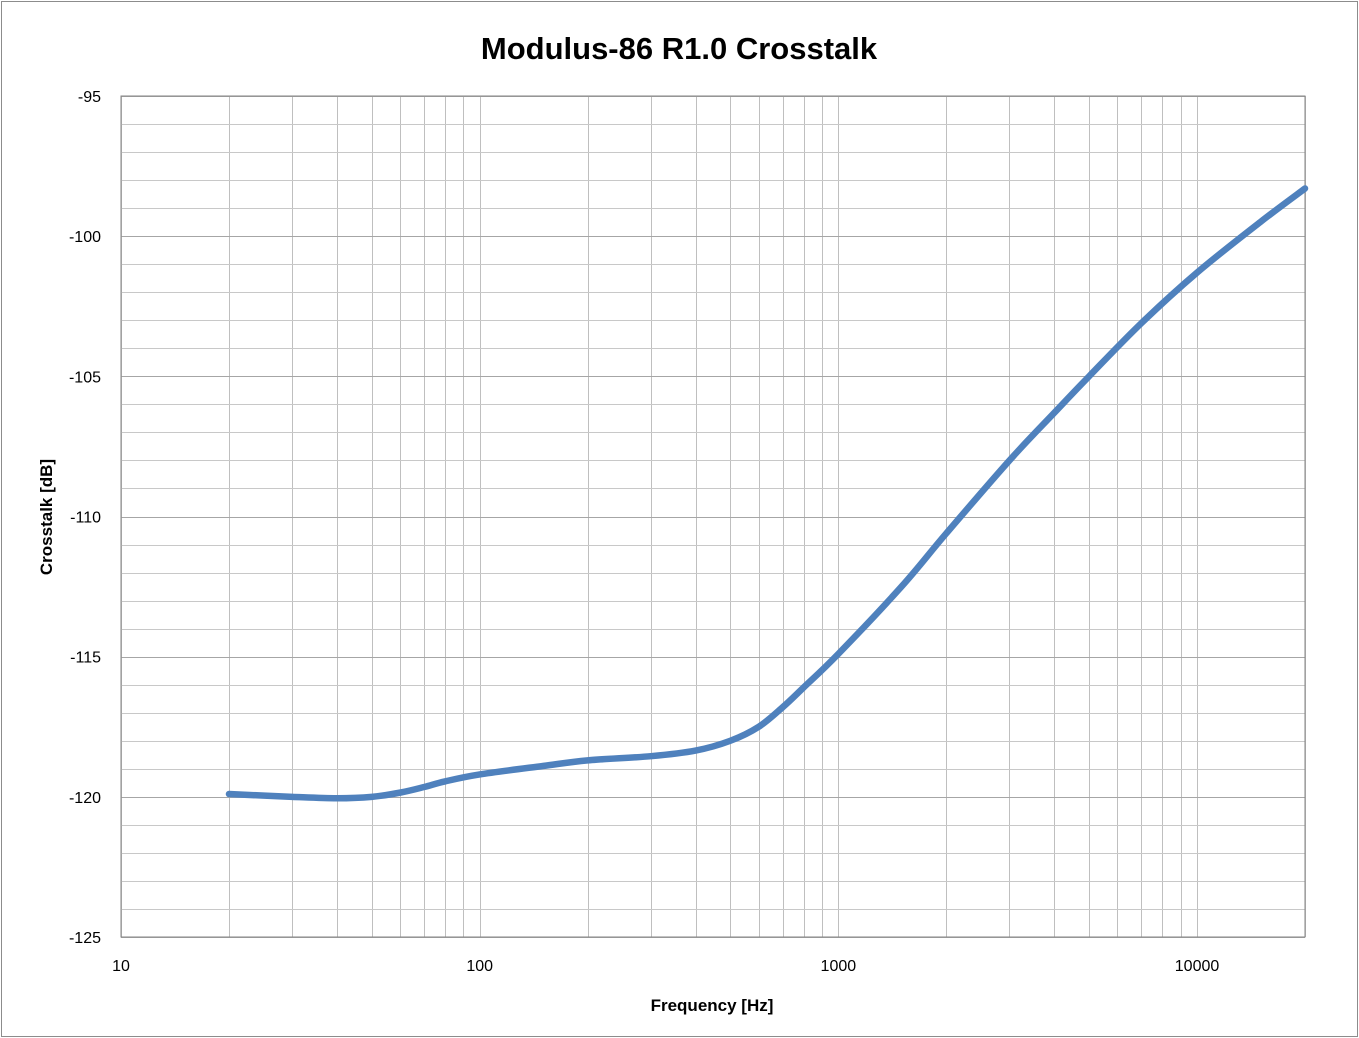 Image resolution: width=1359 pixels, height=1038 pixels. I want to click on x-tick-label: 1000, so click(839, 966).